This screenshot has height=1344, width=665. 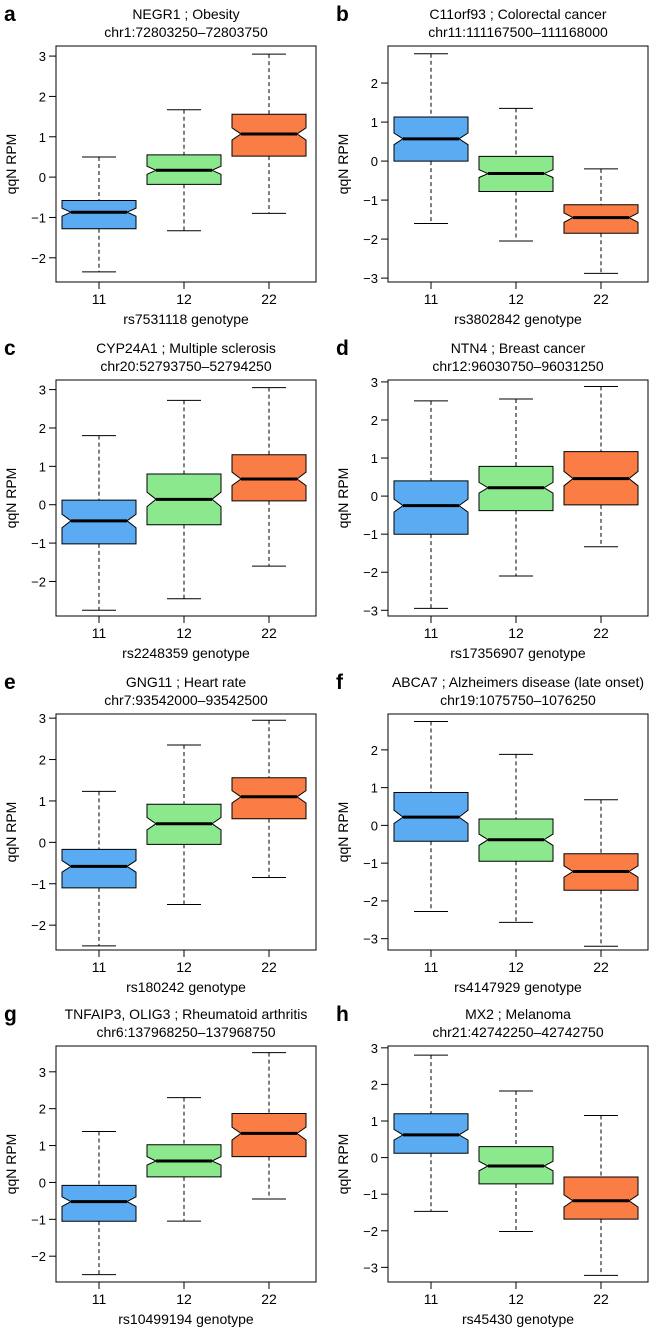 I want to click on x-axis-label: rs2248359 genotype, so click(x=186, y=653).